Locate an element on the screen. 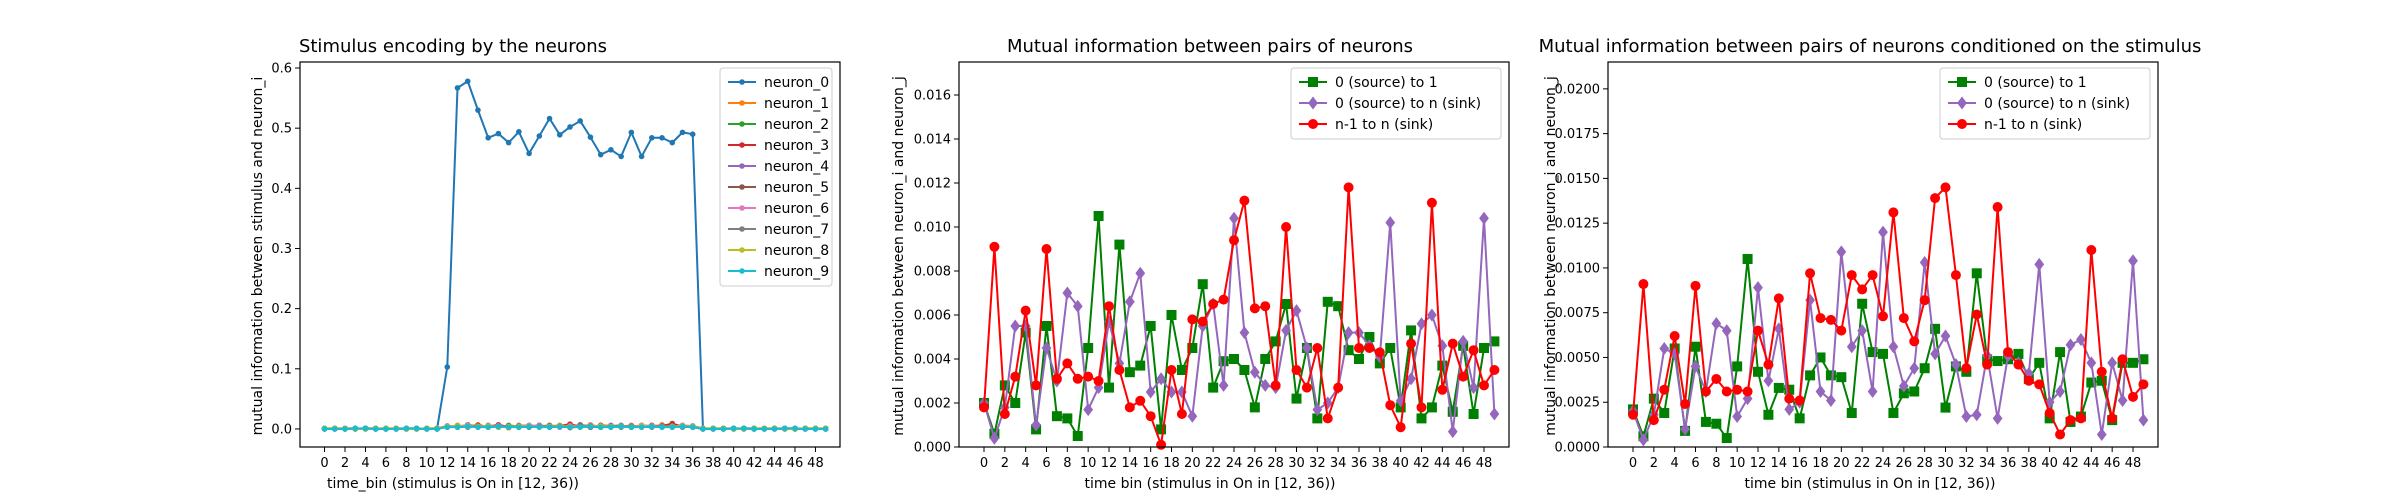  x-axis-label: time bin (stimulus in On in [12, 36)) is located at coordinates (1869, 484).